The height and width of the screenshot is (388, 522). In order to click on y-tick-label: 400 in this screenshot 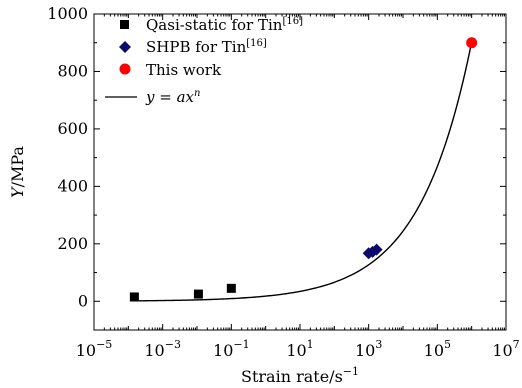, I will do `click(72, 185)`.